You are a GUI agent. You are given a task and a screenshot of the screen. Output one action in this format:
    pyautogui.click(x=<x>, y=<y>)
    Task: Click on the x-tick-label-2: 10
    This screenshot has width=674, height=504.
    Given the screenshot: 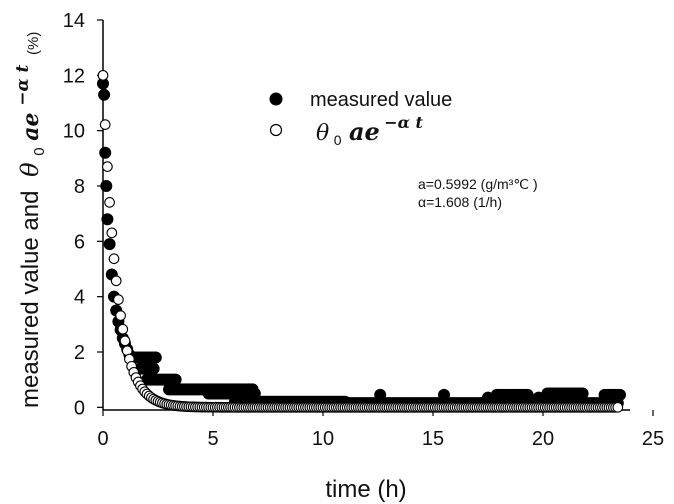 What is the action you would take?
    pyautogui.click(x=323, y=439)
    